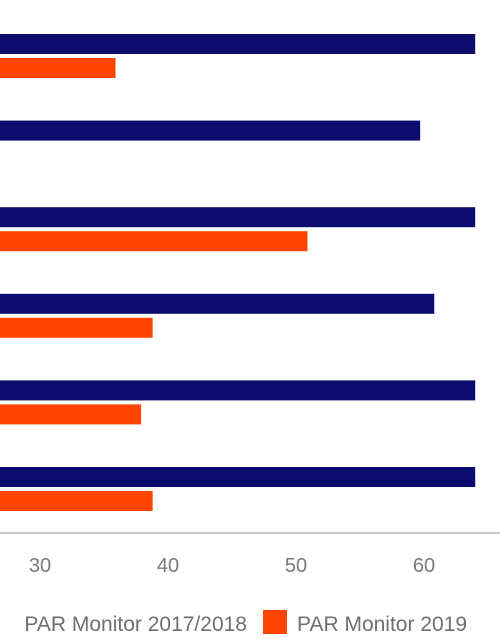 This screenshot has width=500, height=642. I want to click on x-tick-label-60: 60, so click(424, 566).